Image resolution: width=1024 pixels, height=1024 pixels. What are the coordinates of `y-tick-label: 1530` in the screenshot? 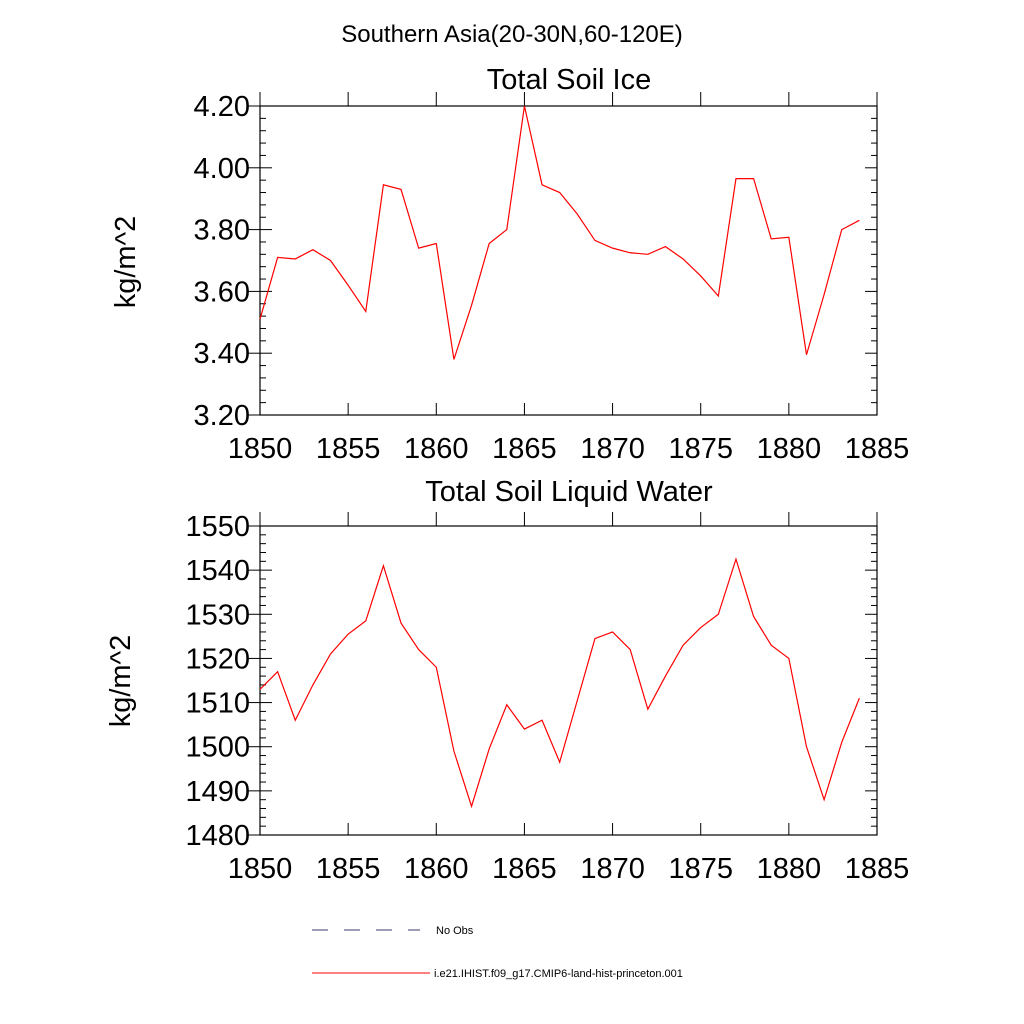 It's located at (217, 615).